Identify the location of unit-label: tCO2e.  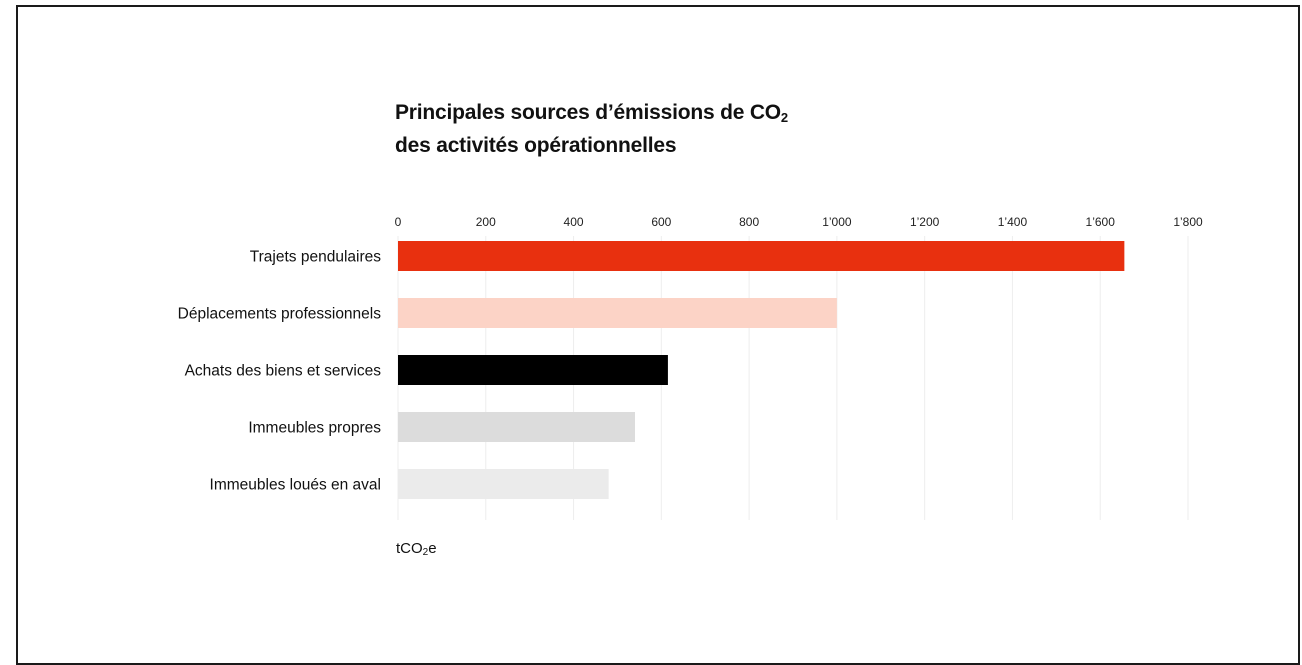
(416, 549).